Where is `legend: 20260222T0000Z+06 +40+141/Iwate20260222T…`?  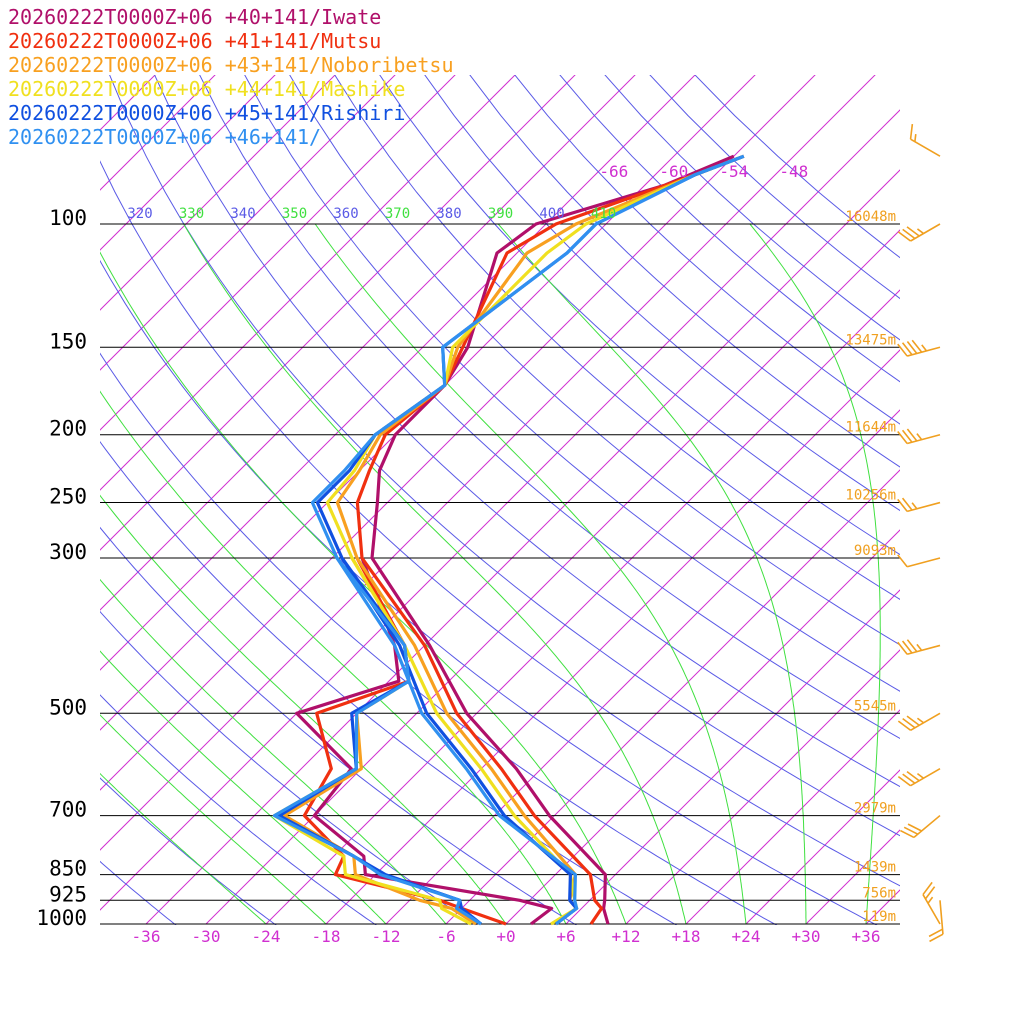
legend: 20260222T0000Z+06 +40+141/Iwate20260222T… is located at coordinates (231, 77).